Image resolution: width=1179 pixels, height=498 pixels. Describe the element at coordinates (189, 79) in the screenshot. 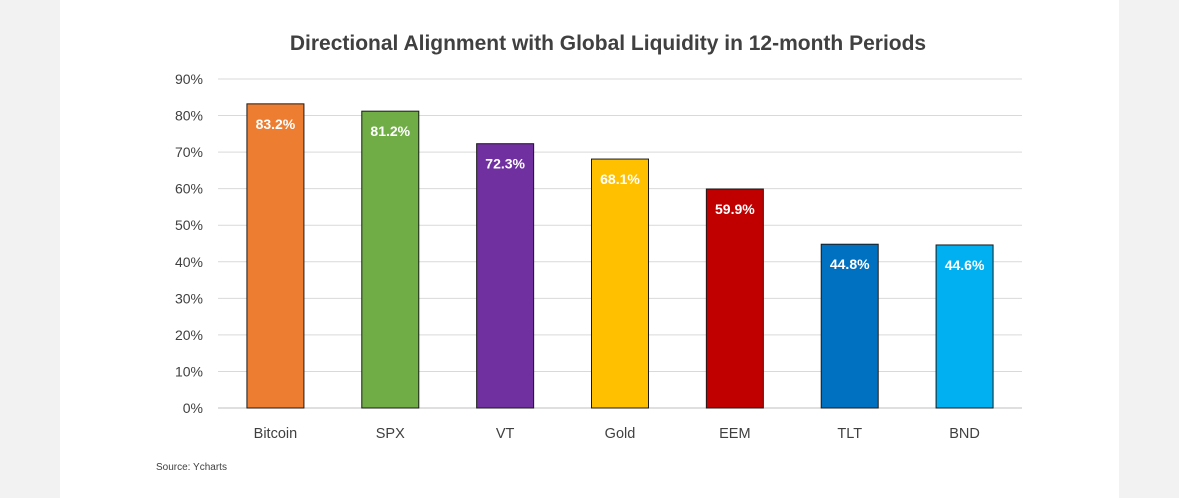

I see `y-tick-label: 90%` at that location.